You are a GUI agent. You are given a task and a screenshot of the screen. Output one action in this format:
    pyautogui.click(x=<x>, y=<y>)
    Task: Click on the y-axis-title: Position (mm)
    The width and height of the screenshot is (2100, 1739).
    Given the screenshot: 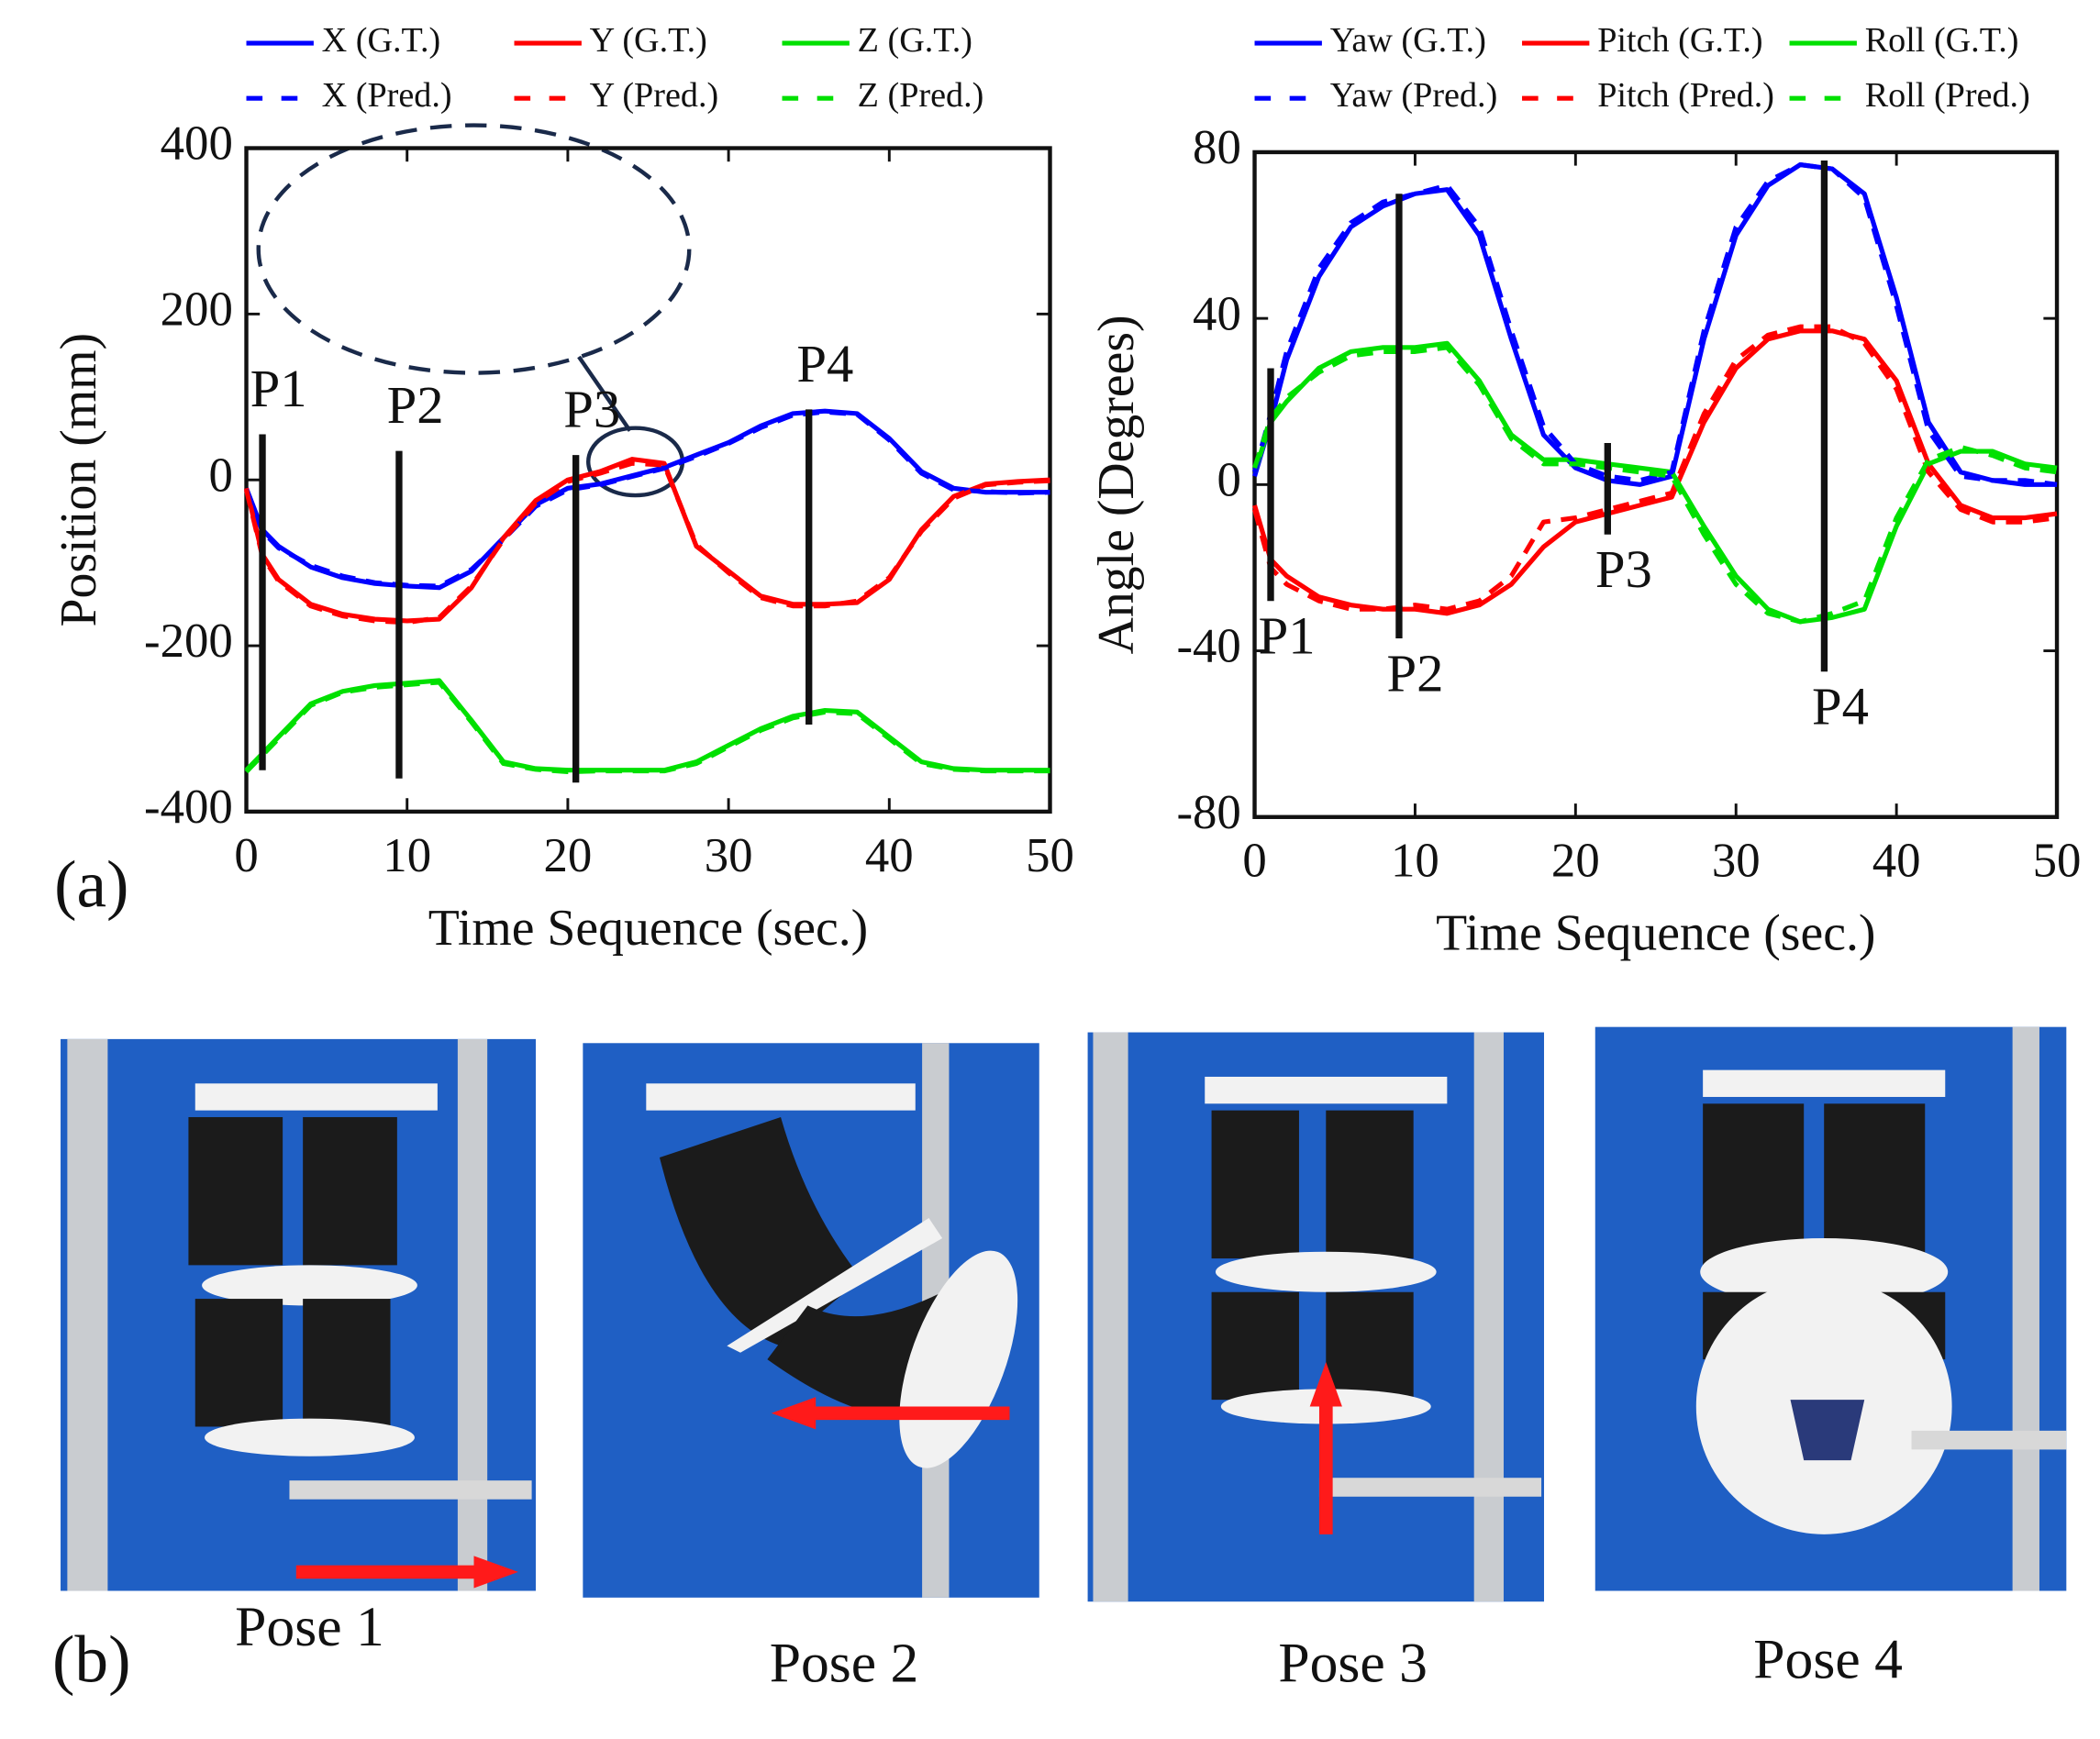 What is the action you would take?
    pyautogui.click(x=79, y=480)
    